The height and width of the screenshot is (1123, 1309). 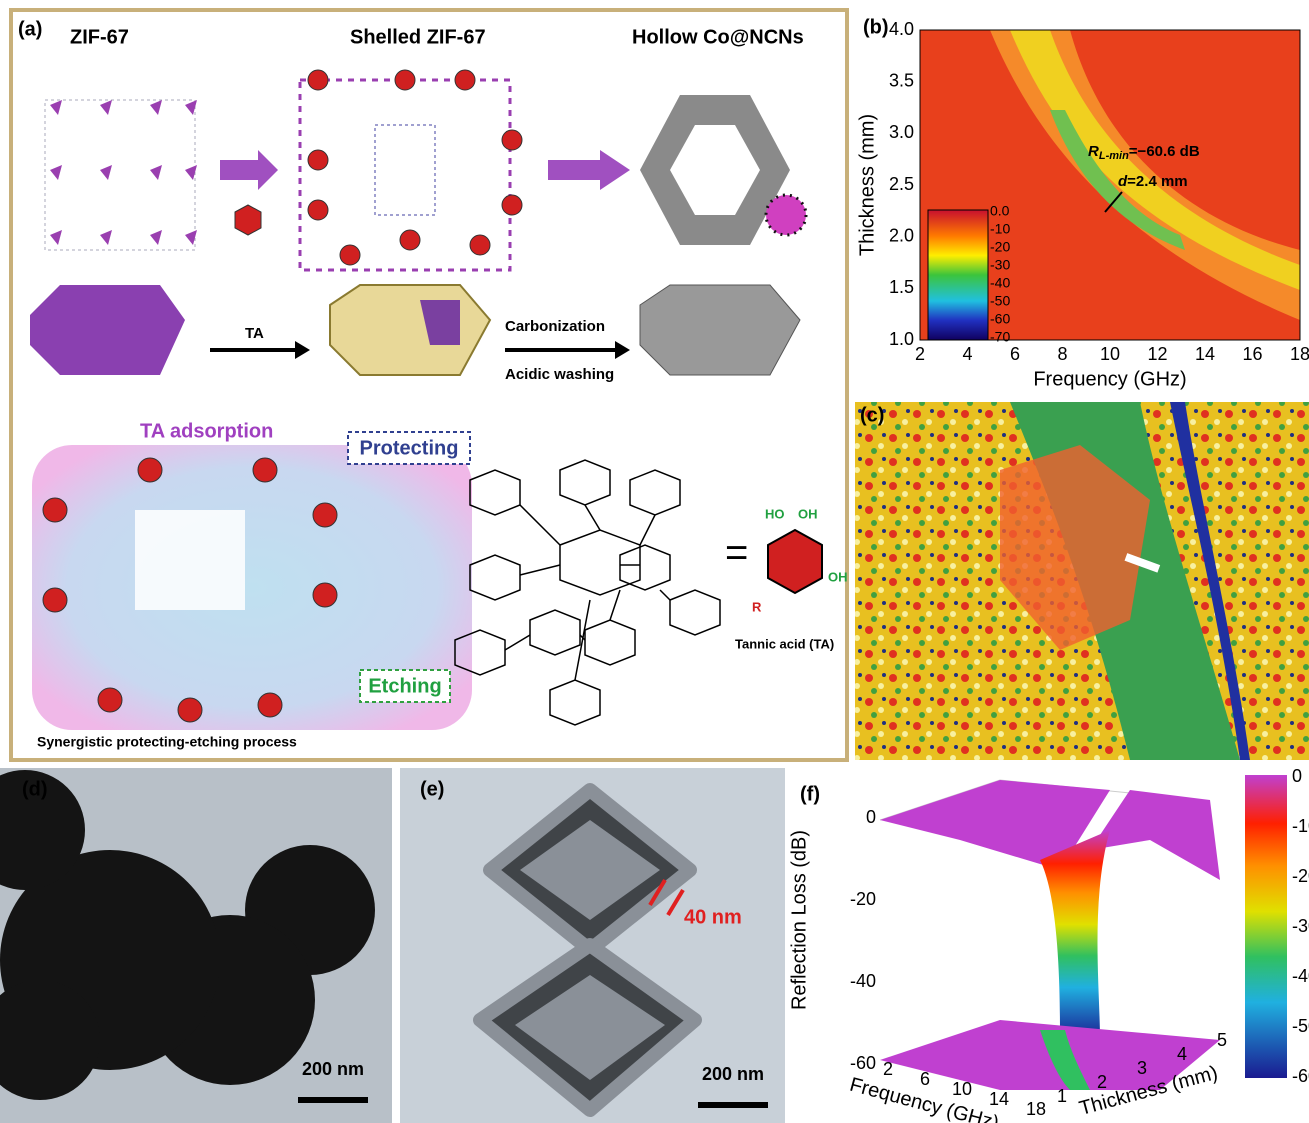 What do you see at coordinates (30, 29) in the screenshot?
I see `panel-label: (a)` at bounding box center [30, 29].